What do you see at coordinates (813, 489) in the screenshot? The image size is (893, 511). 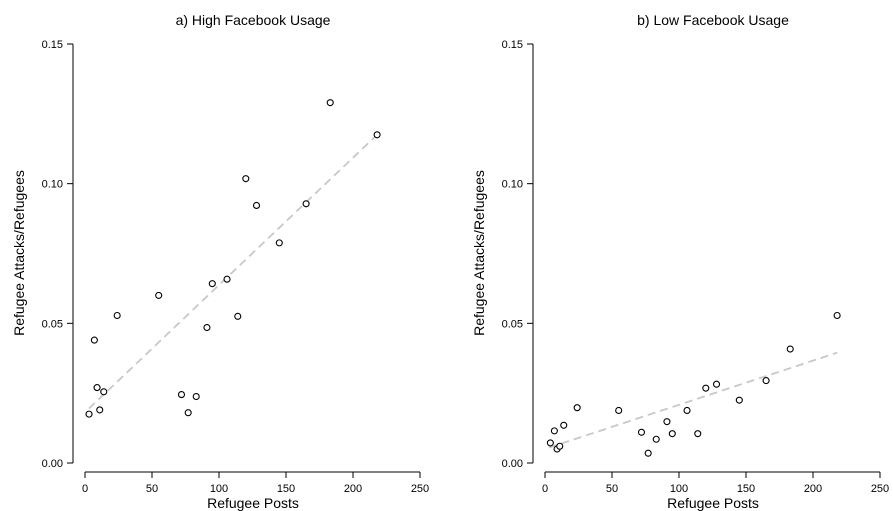 I see `panel-b-x-tick-label: 200` at bounding box center [813, 489].